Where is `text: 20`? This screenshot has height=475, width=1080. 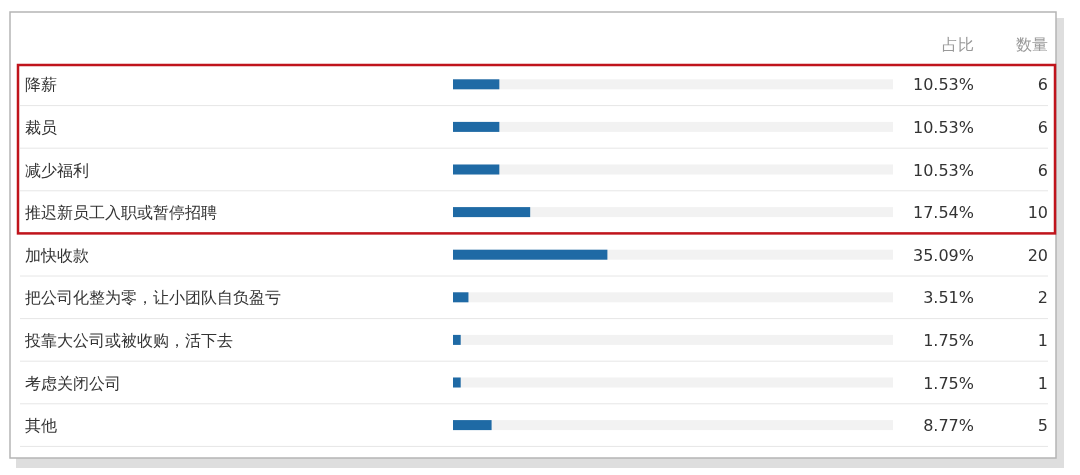 text: 20 is located at coordinates (1037, 255).